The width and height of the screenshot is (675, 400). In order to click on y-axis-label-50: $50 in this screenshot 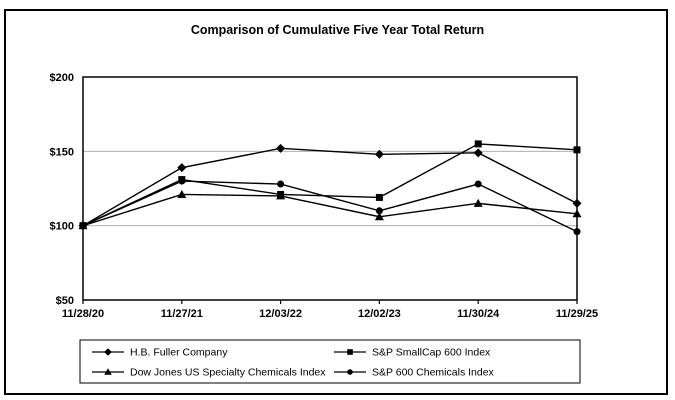, I will do `click(65, 301)`.